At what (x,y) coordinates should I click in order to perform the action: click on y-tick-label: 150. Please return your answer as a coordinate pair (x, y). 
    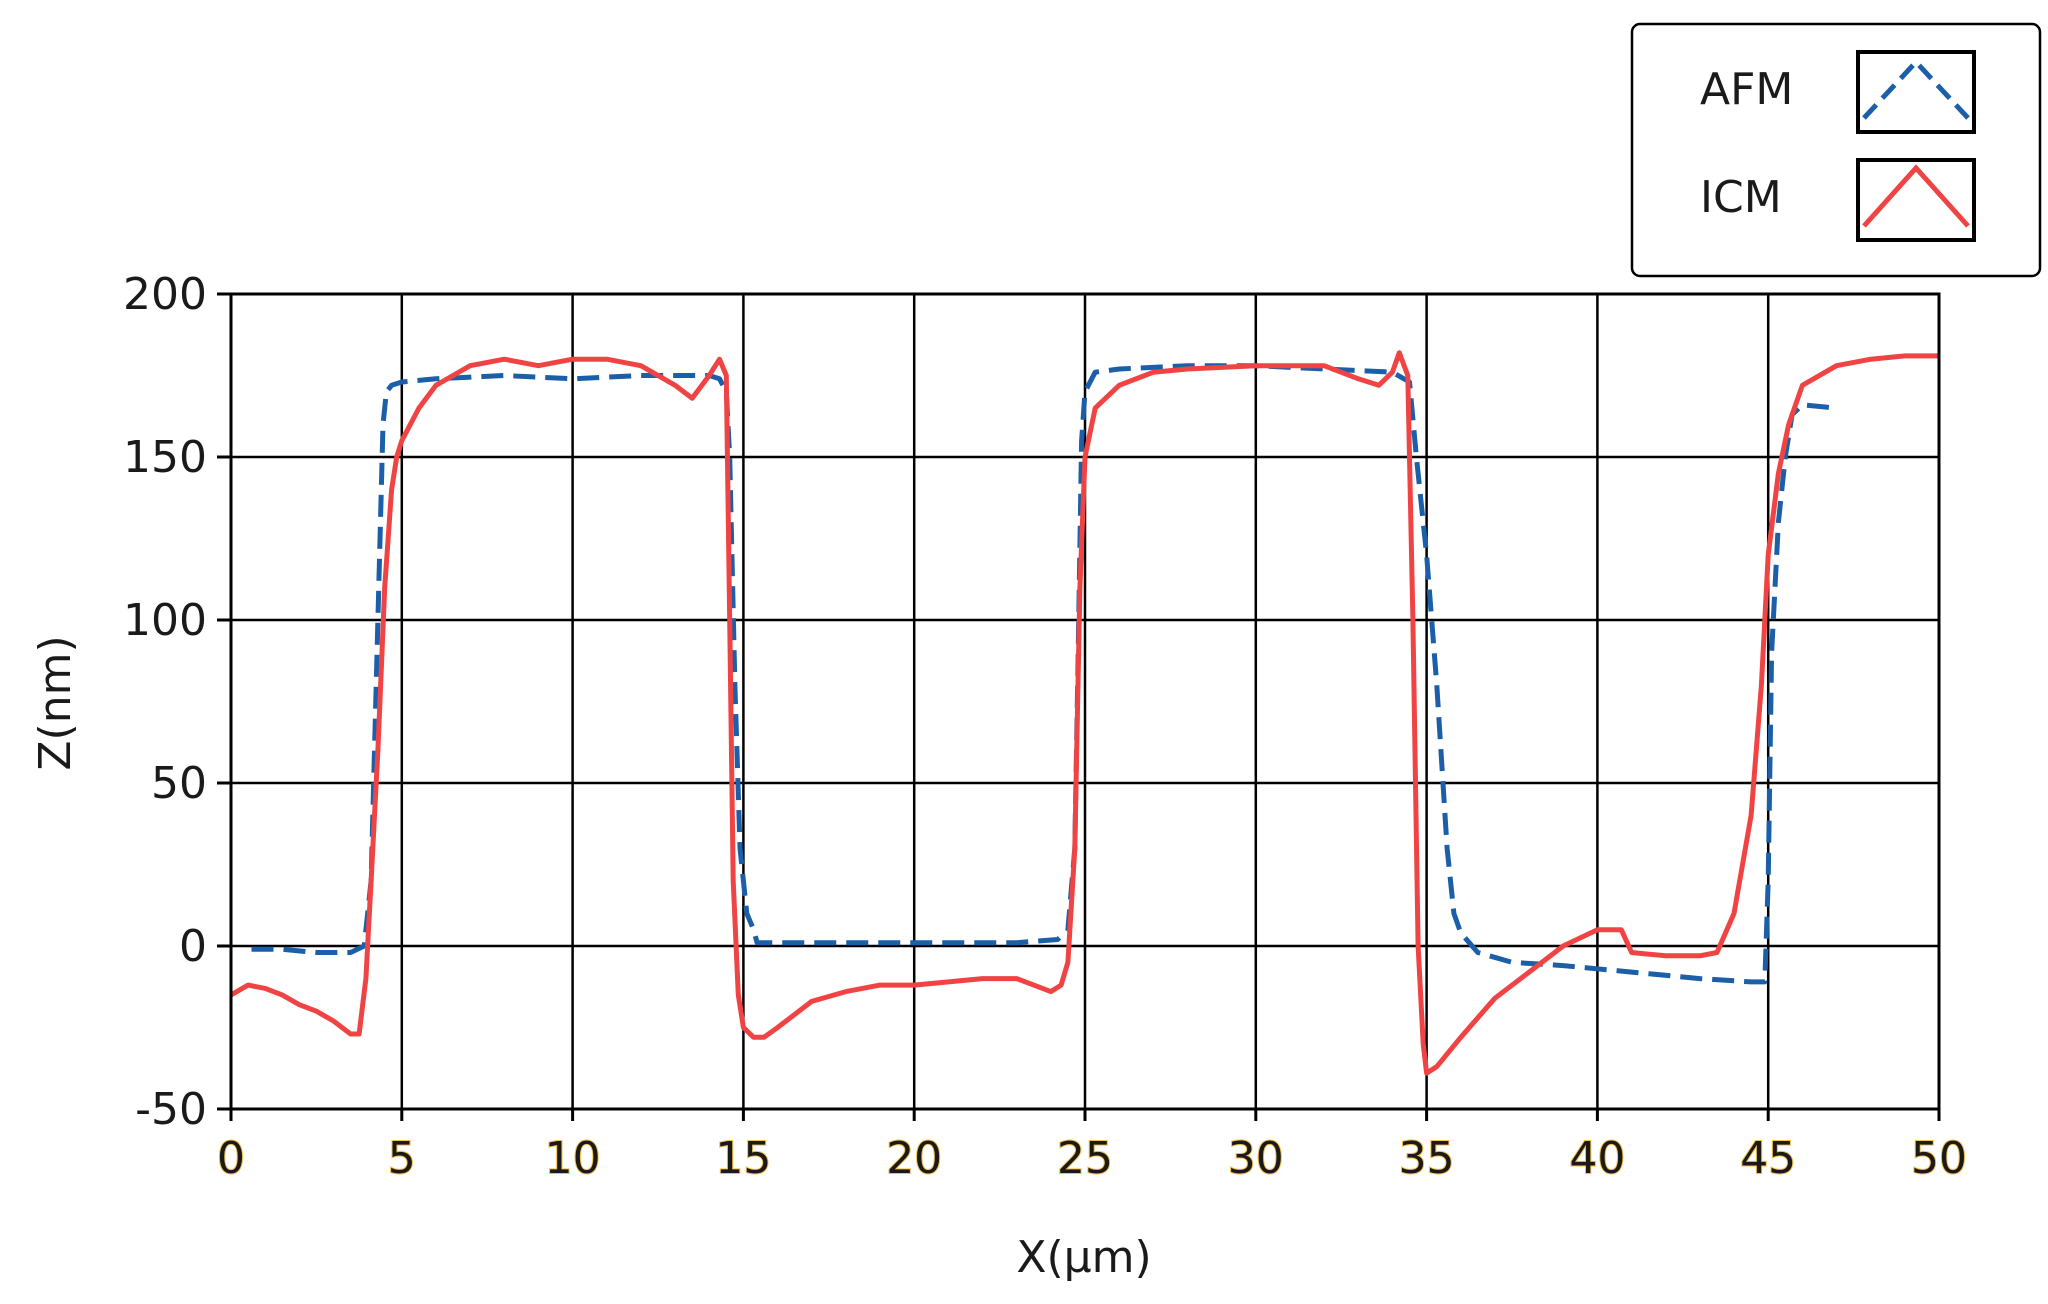
    Looking at the image, I should click on (165, 457).